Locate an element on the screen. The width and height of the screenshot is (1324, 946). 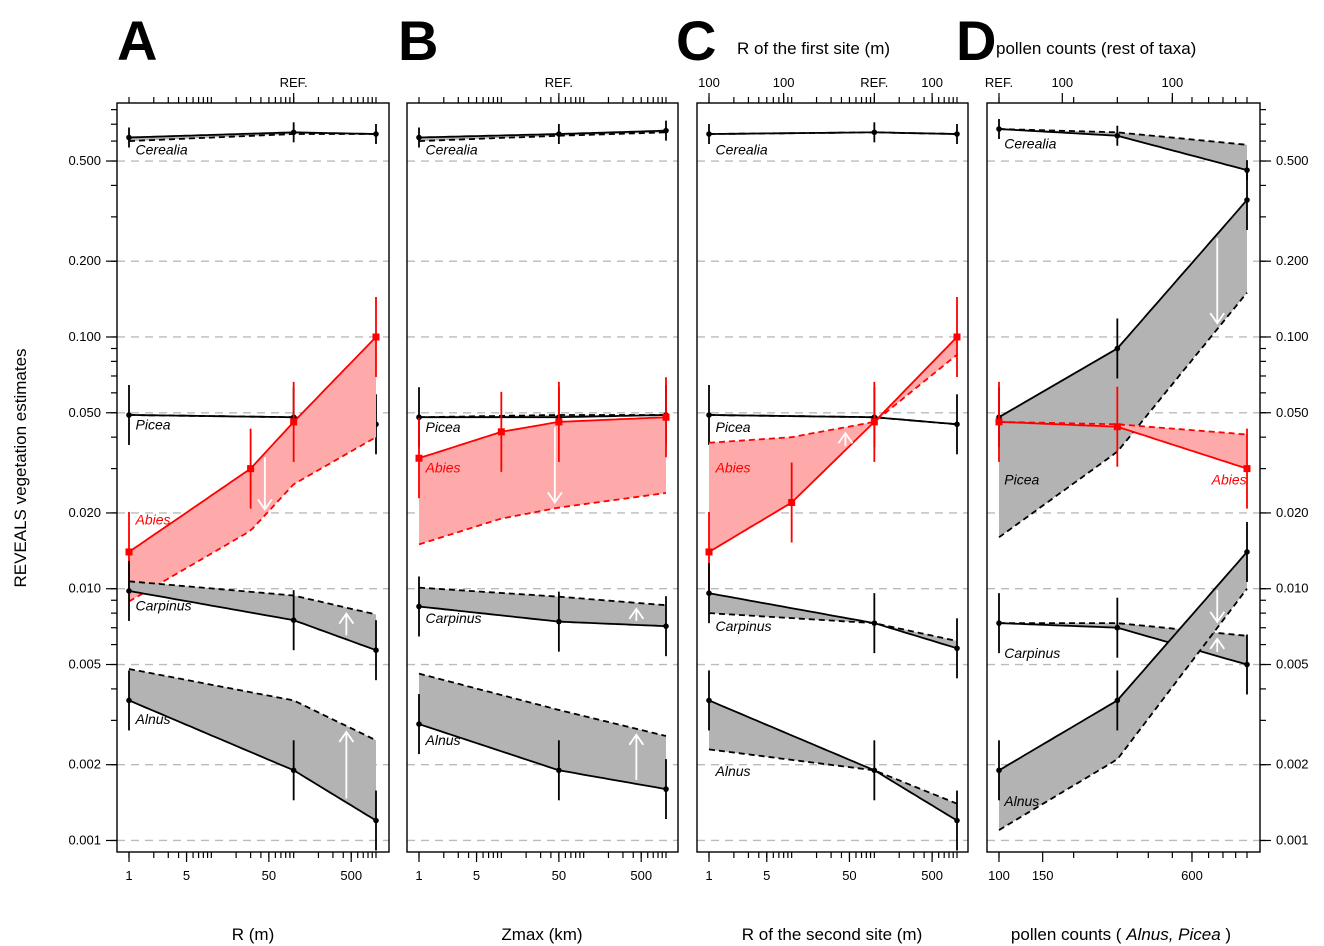
panel-d-xlabel-part-2: Alnus, Picea is located at coordinates (1173, 934).